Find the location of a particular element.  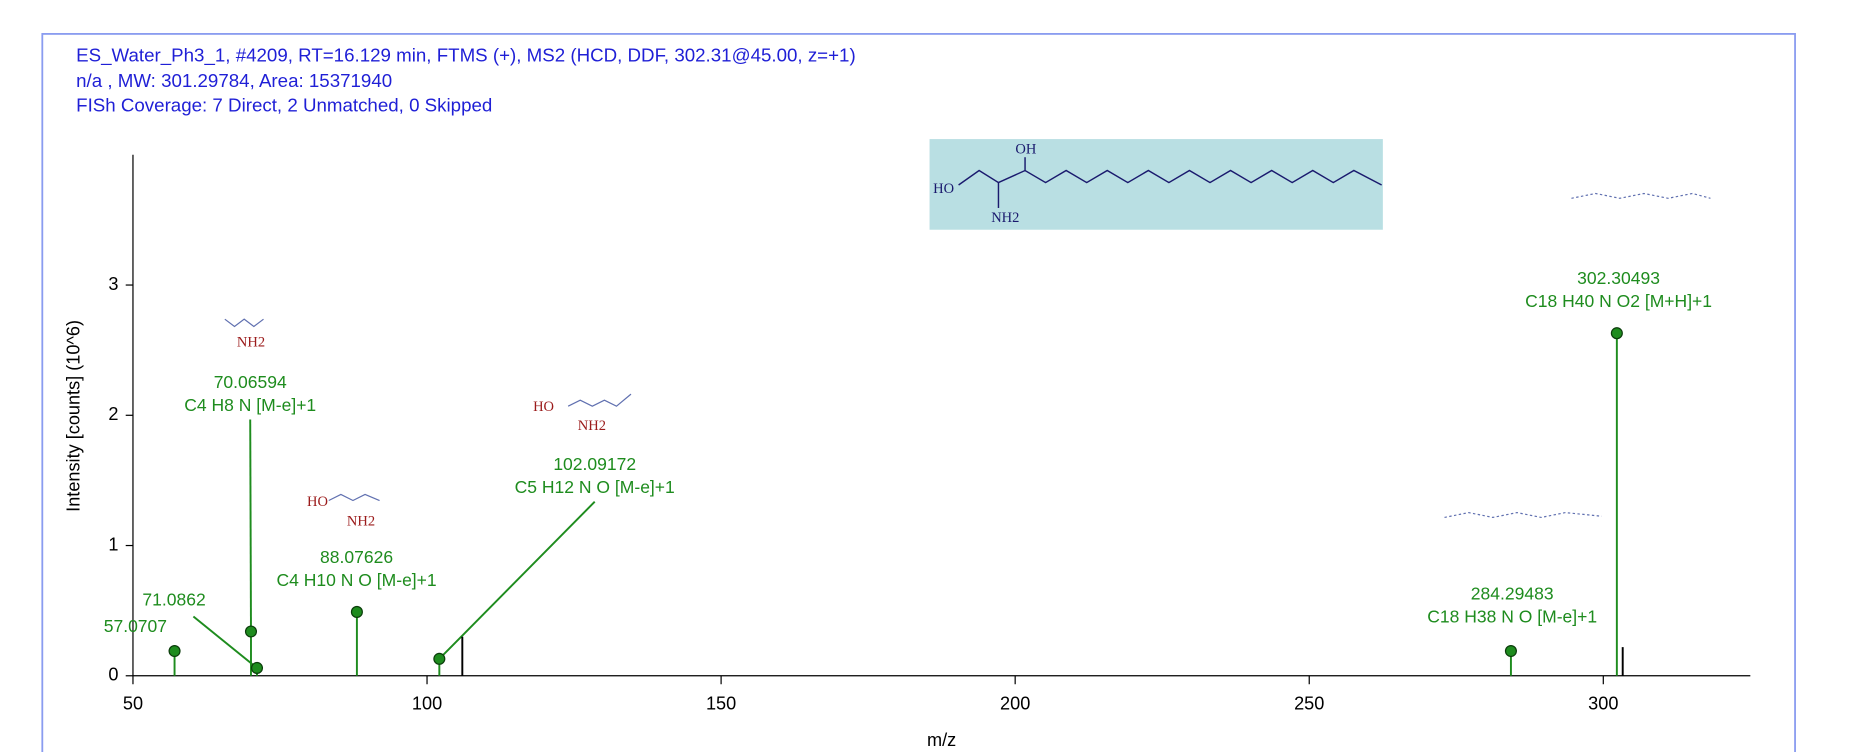

x-tick-label: 50 is located at coordinates (133, 704).